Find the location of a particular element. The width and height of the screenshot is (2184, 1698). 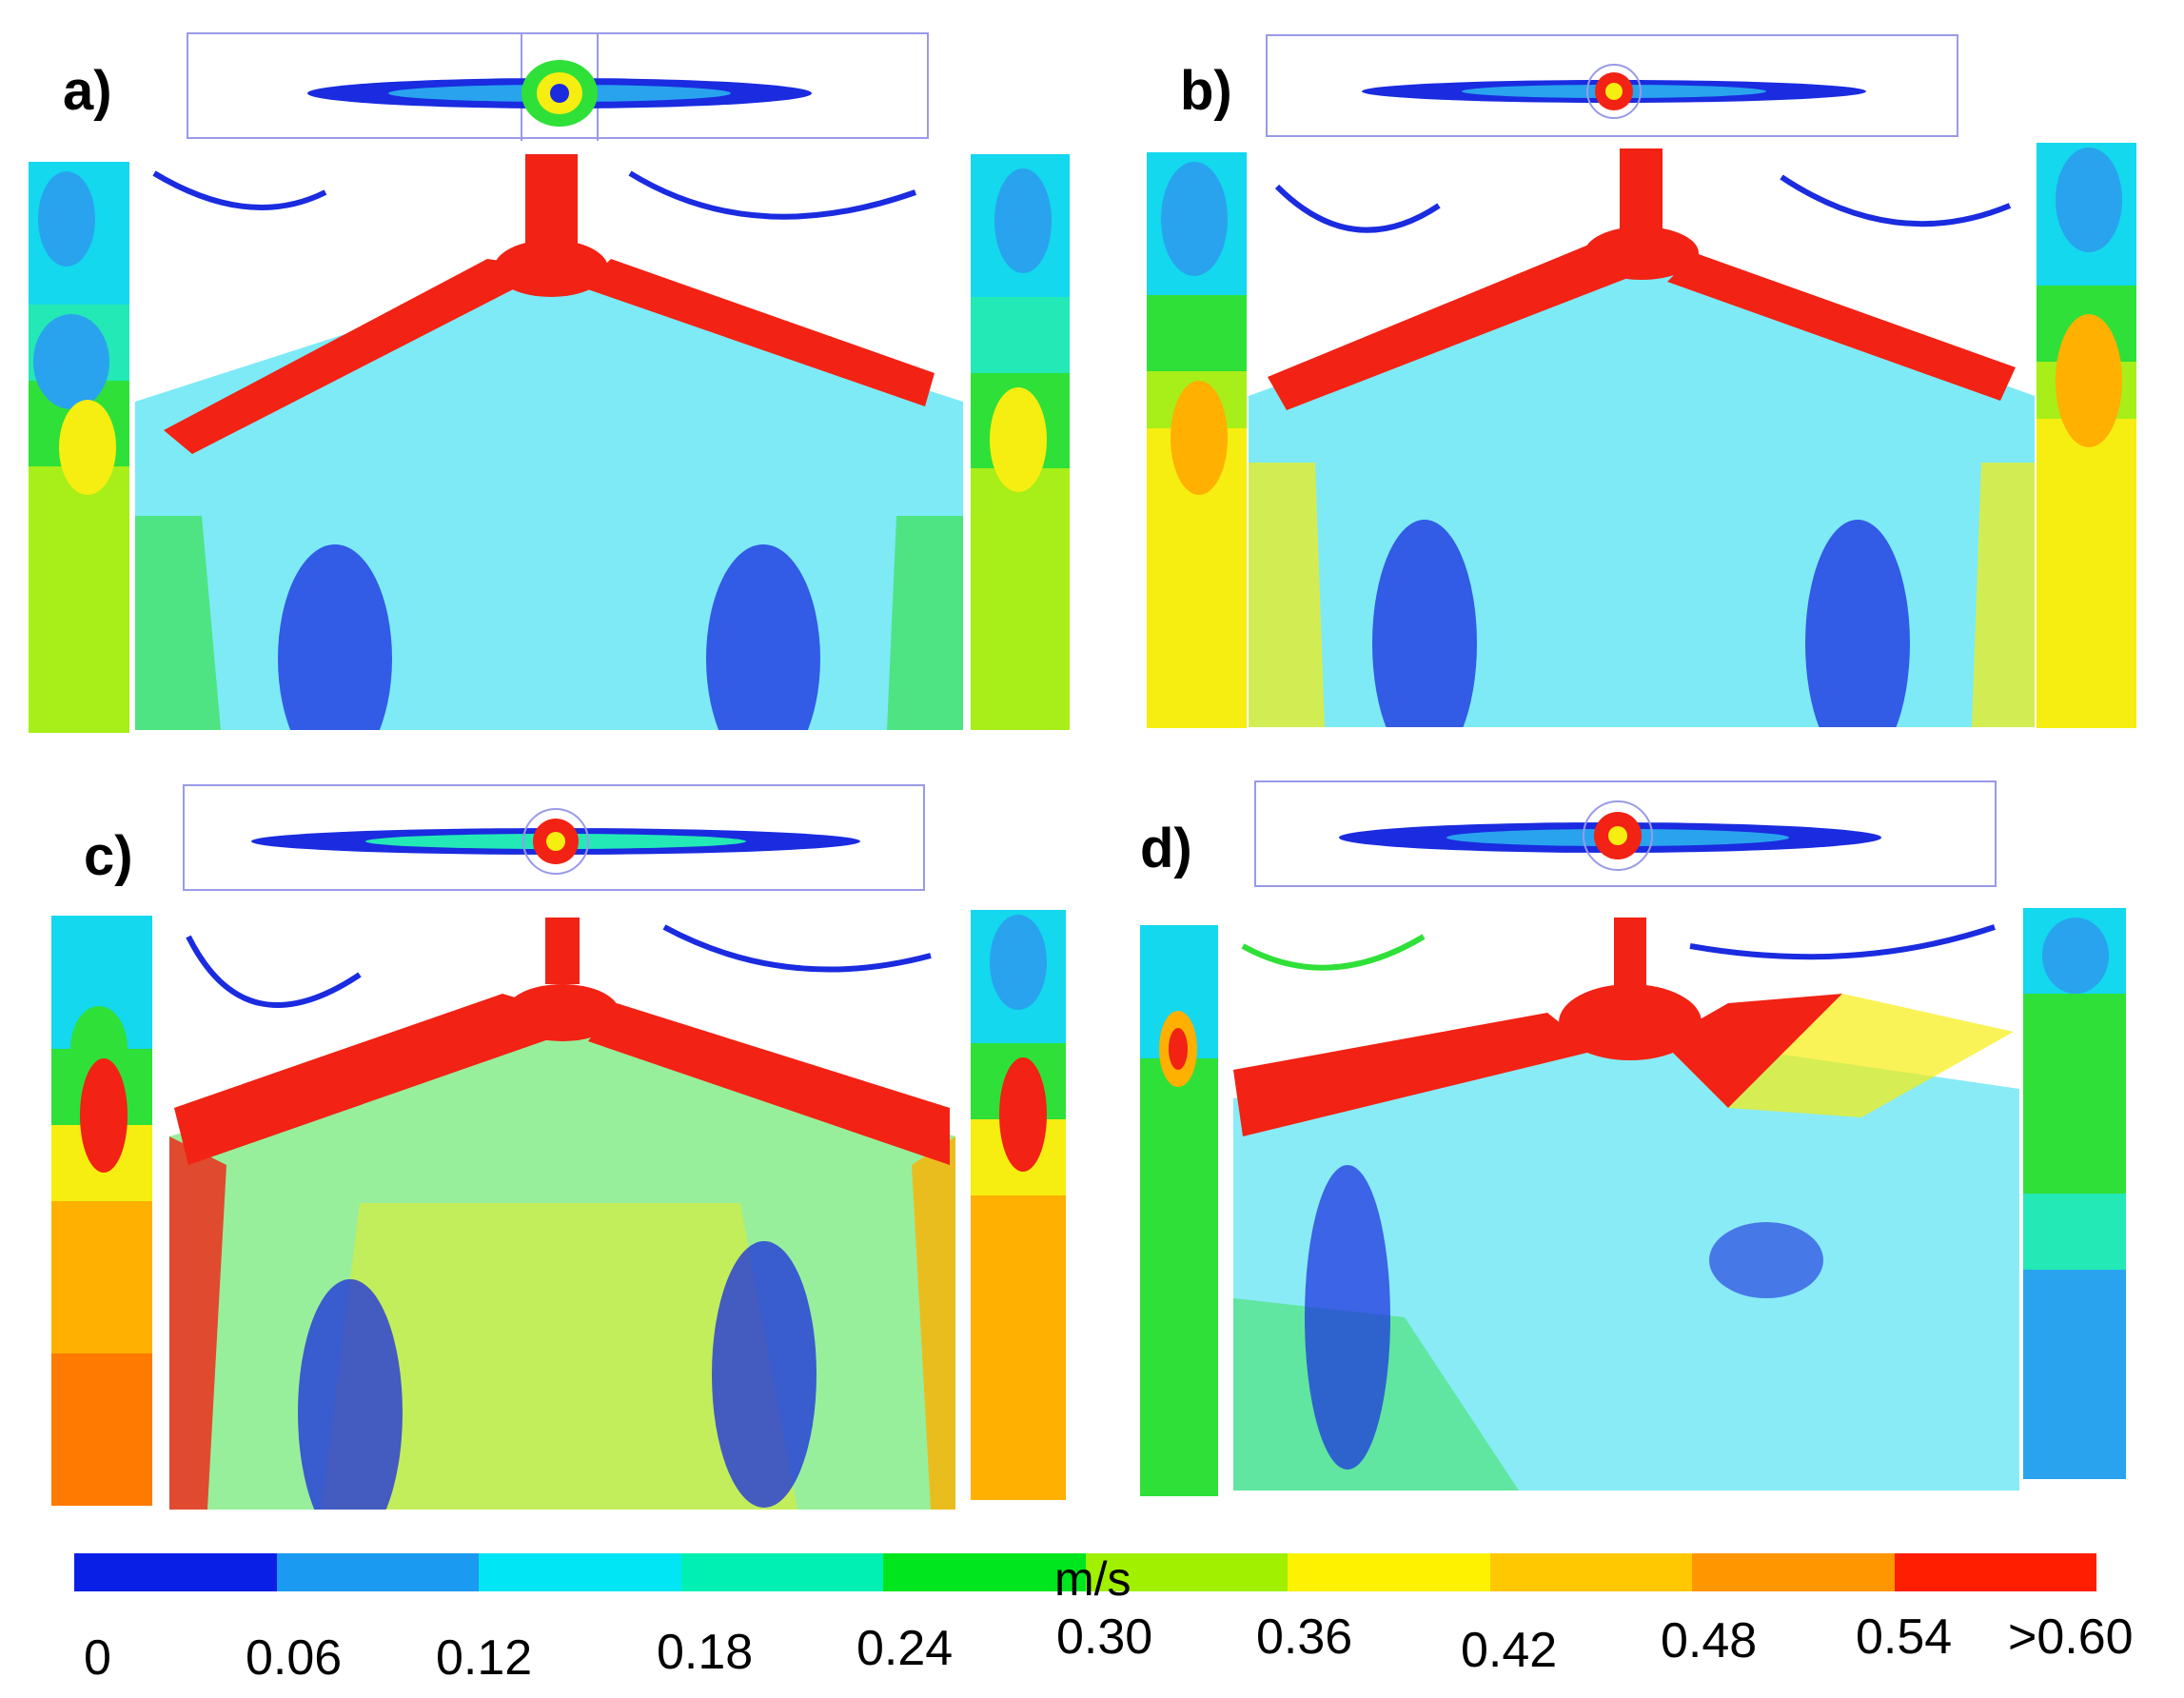

colorbar-tick-label: 0 is located at coordinates (97, 1658).